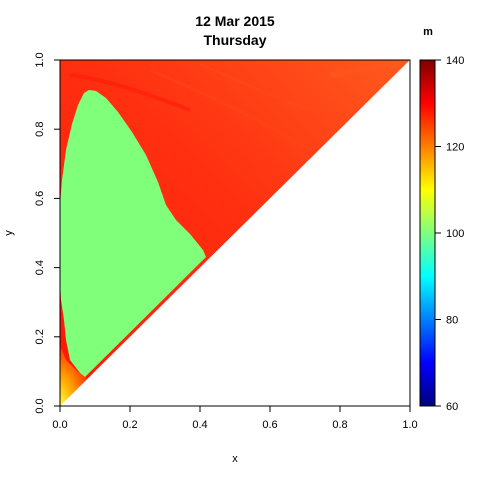 This screenshot has height=485, width=480. Describe the element at coordinates (455, 61) in the screenshot. I see `colorbar-tick-label: 140` at that location.